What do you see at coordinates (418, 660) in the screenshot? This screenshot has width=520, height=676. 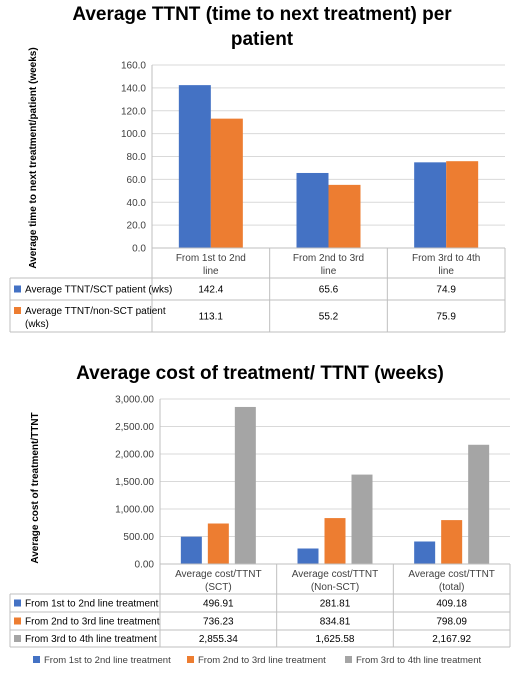 I see `legend-label: From 3rd to 4th line treatment` at bounding box center [418, 660].